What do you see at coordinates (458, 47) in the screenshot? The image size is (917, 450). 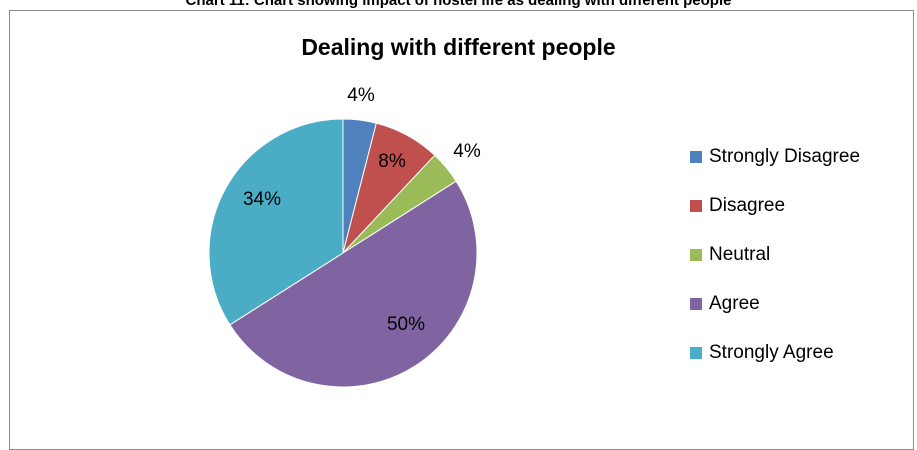 I see `chart-title: Dealing with different people` at bounding box center [458, 47].